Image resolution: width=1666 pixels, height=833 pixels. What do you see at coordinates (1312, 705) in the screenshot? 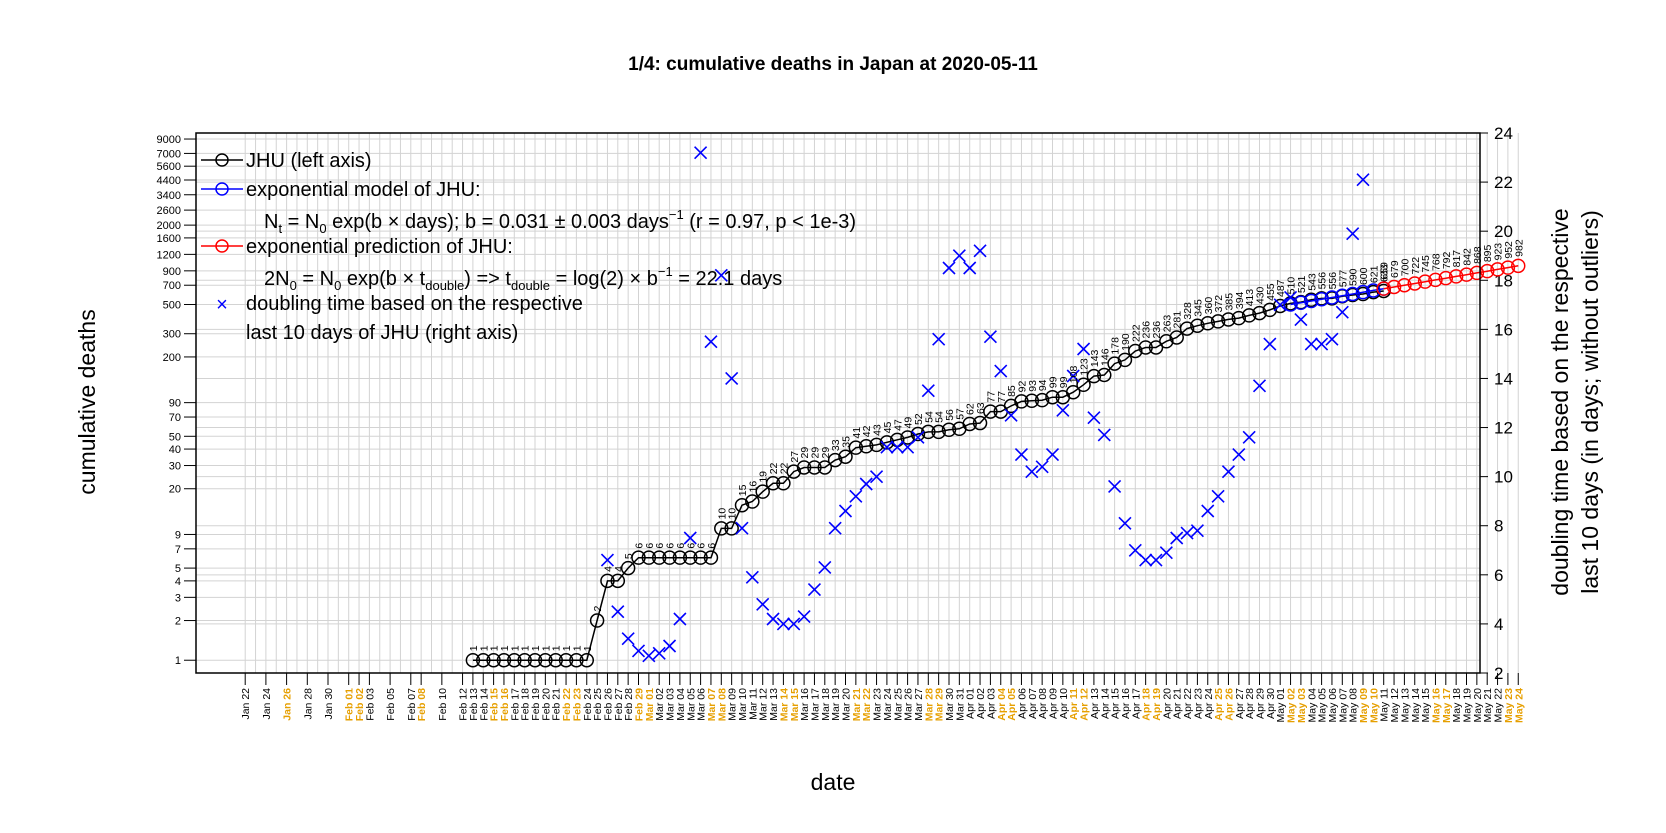
I see `x-tick-label: May 04` at bounding box center [1312, 705].